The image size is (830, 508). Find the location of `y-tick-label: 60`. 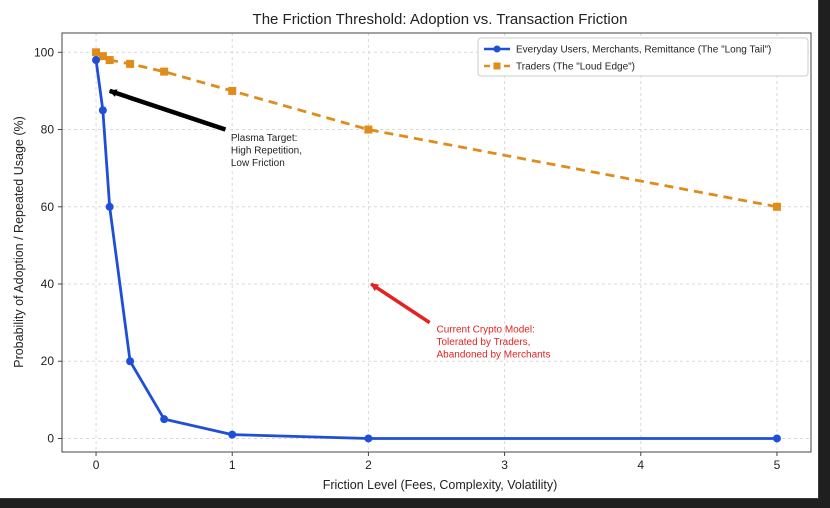

y-tick-label: 60 is located at coordinates (48, 207).